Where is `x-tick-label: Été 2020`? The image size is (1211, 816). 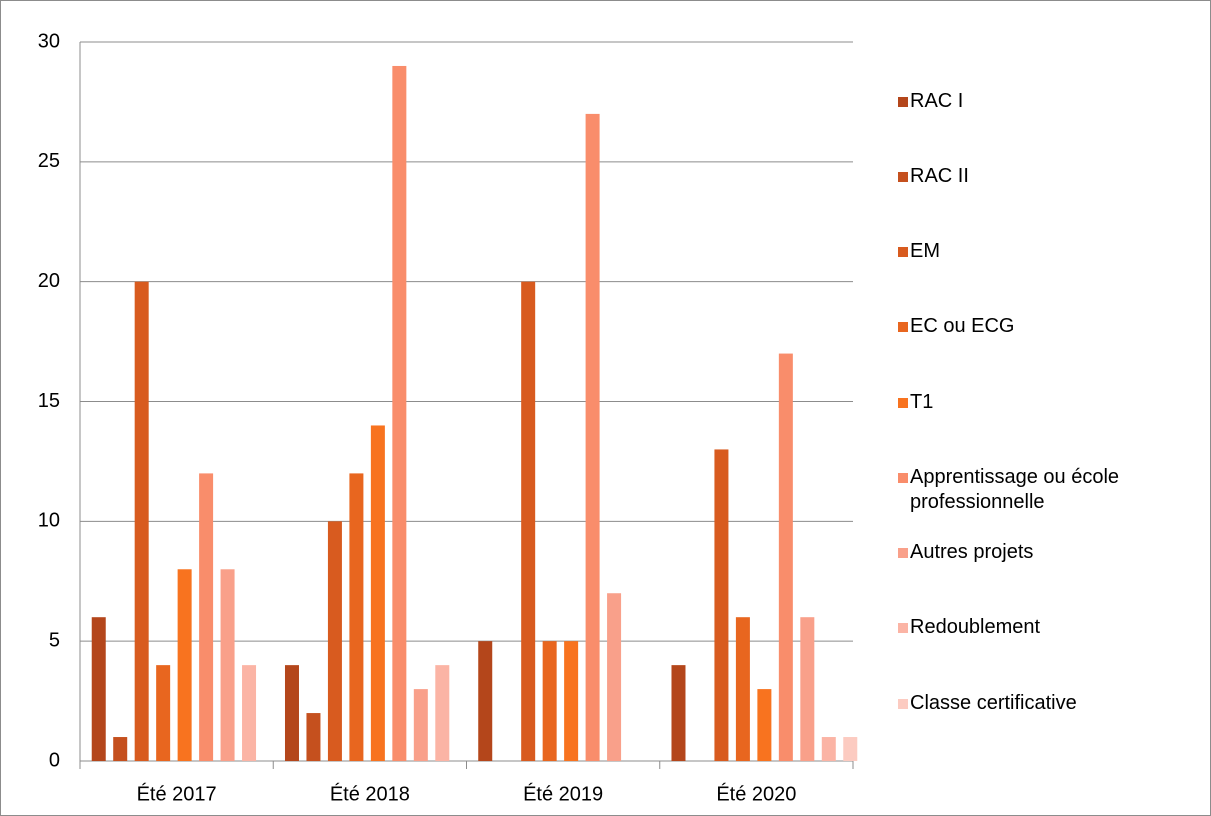
x-tick-label: Été 2020 is located at coordinates (756, 793).